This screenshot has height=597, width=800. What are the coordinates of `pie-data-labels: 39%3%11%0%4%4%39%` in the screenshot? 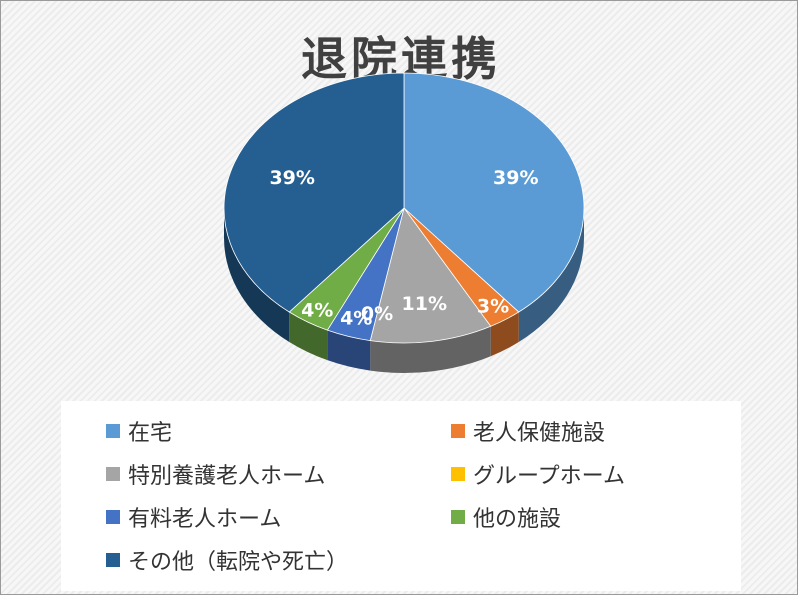 It's located at (403, 248).